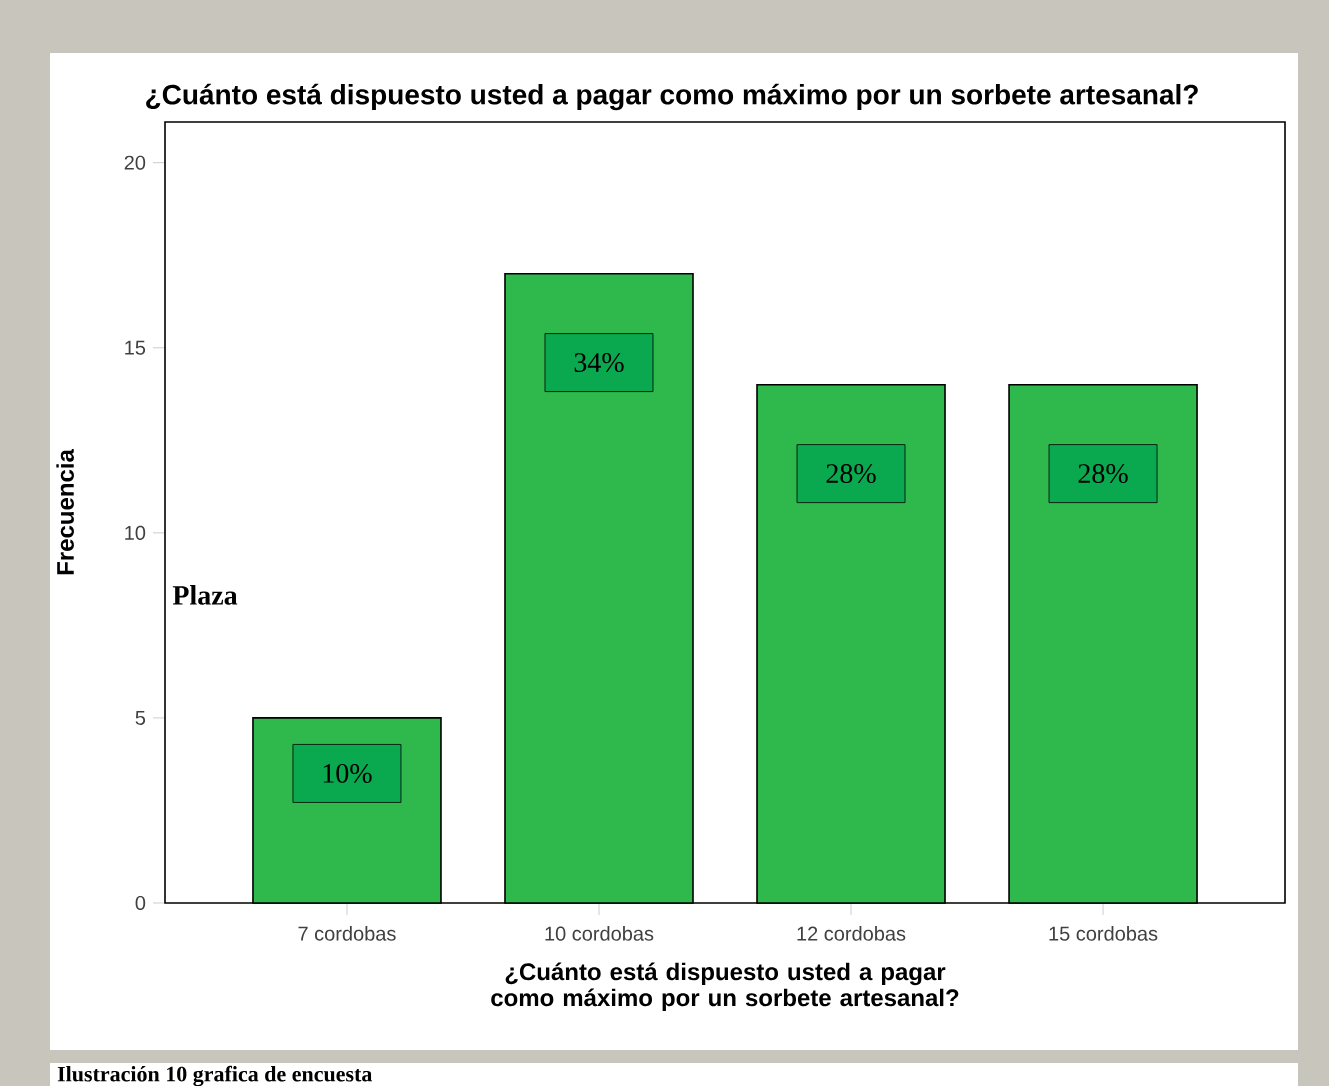  Describe the element at coordinates (672, 97) in the screenshot. I see `chart-title: ¿Cuánto está dispuesto usted a pagar como máximo por un sorbete artesanal?` at that location.